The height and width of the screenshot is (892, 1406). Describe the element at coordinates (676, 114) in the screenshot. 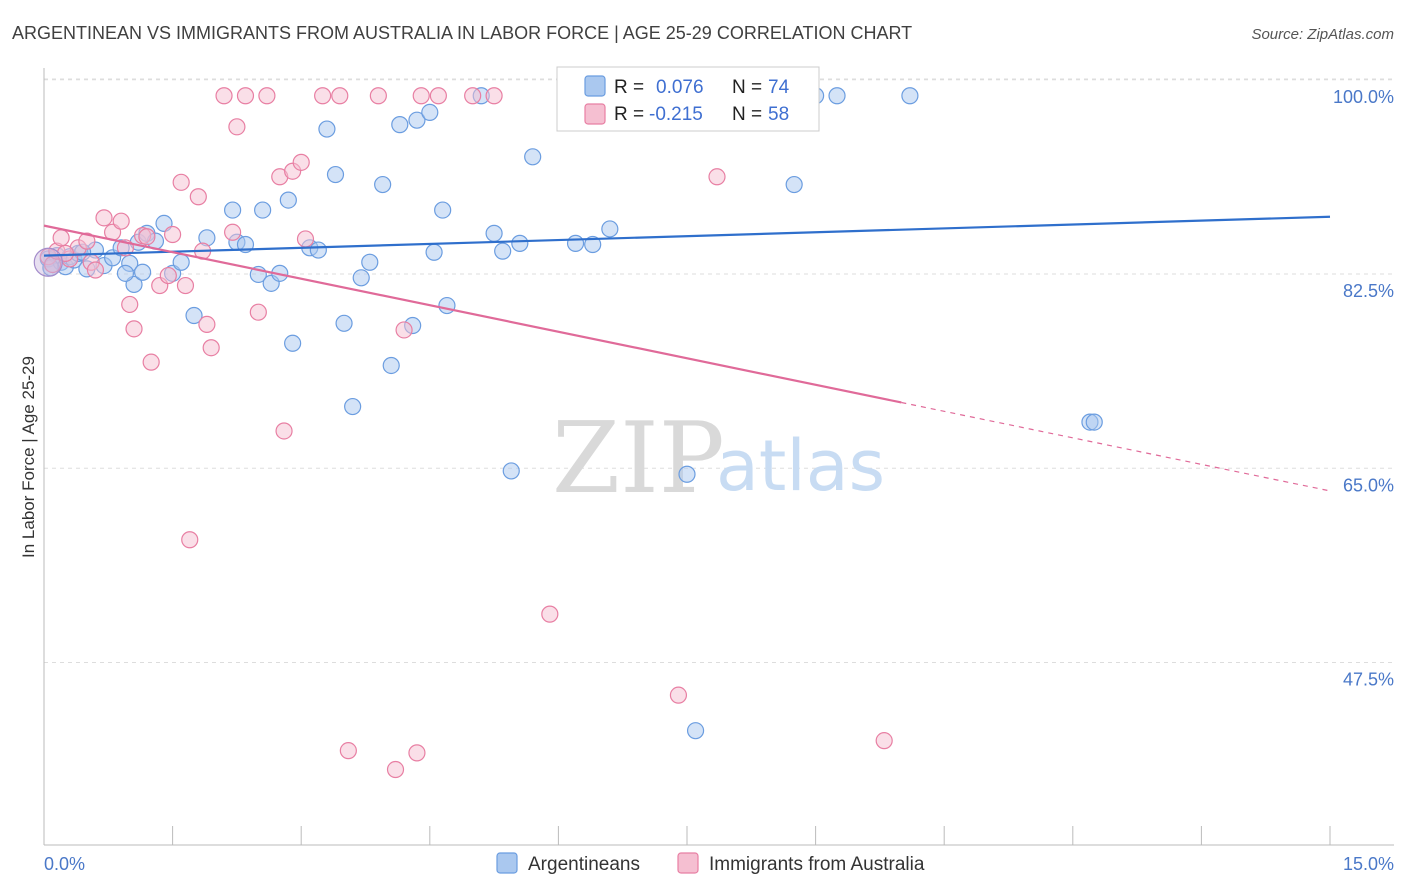

I see `legend-r-value-1: -0.215` at that location.